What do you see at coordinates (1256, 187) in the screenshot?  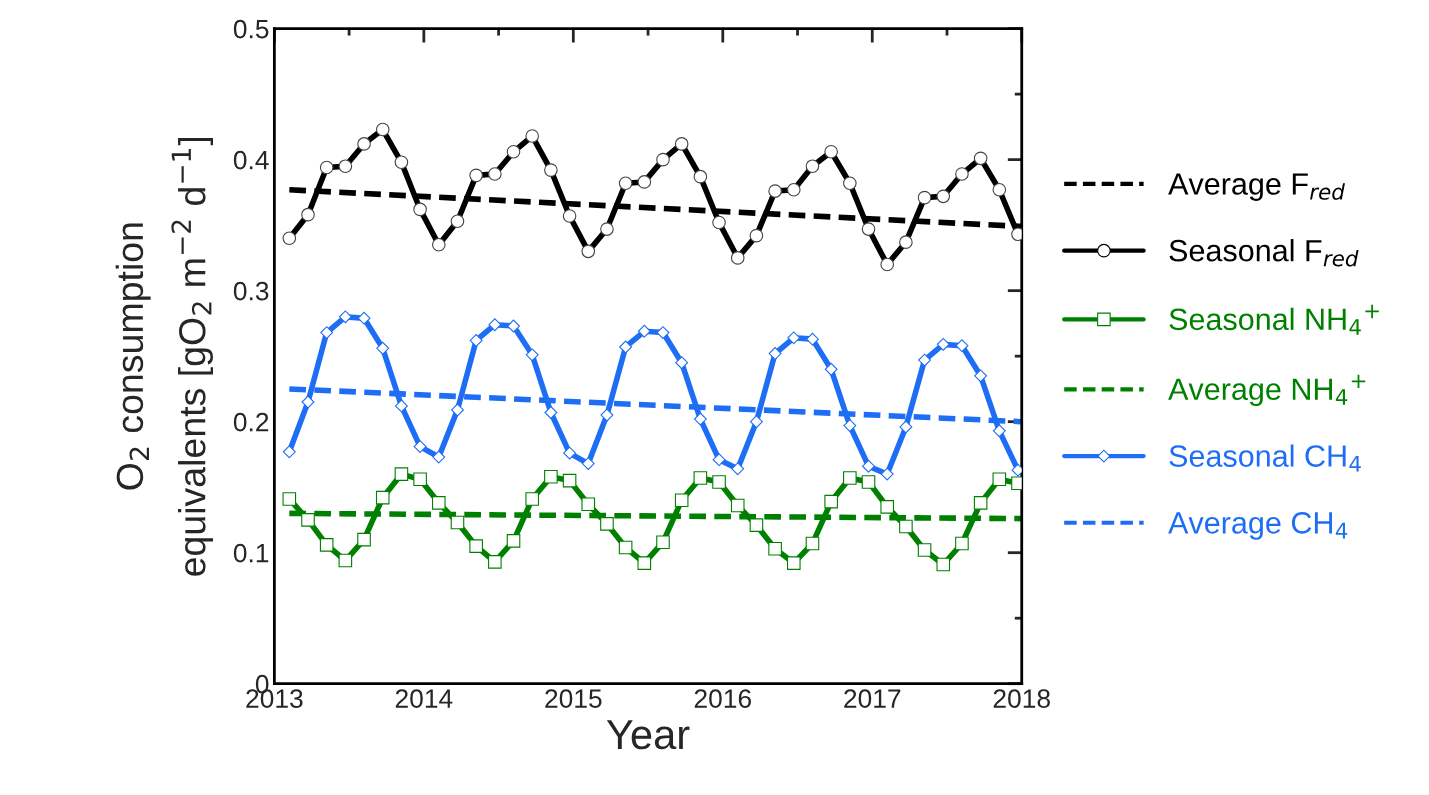 I see `legend-label: Average F$_{red}$` at bounding box center [1256, 187].